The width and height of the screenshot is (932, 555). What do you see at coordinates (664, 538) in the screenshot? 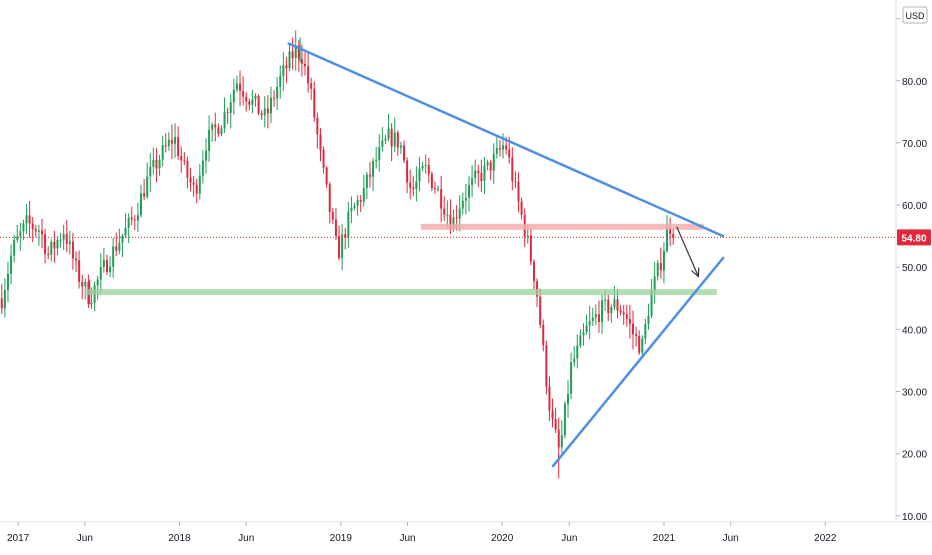
I see `x-tick-label: 2021` at bounding box center [664, 538].